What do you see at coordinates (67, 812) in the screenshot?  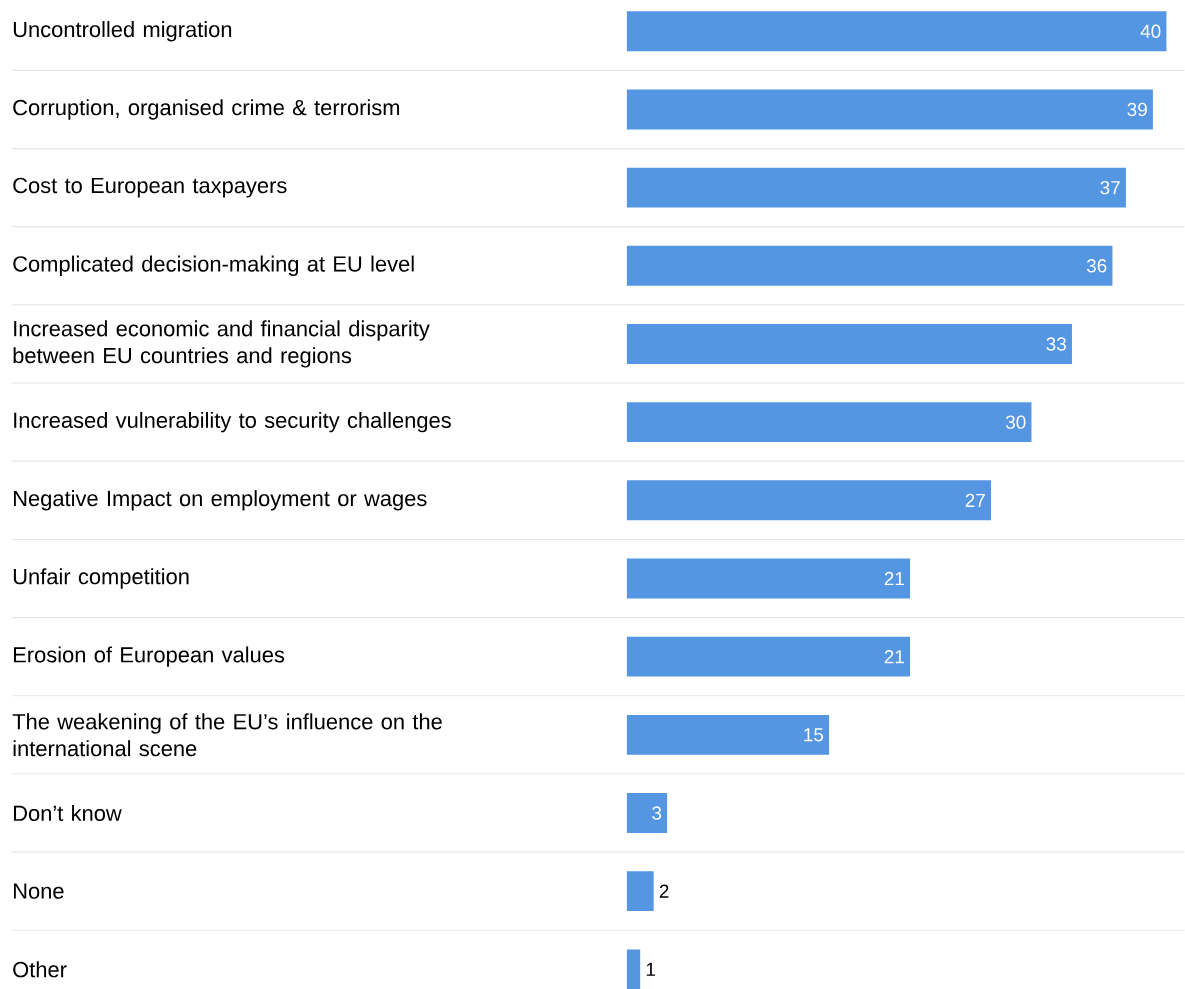 I see `y-tick-label: Don’t know` at bounding box center [67, 812].